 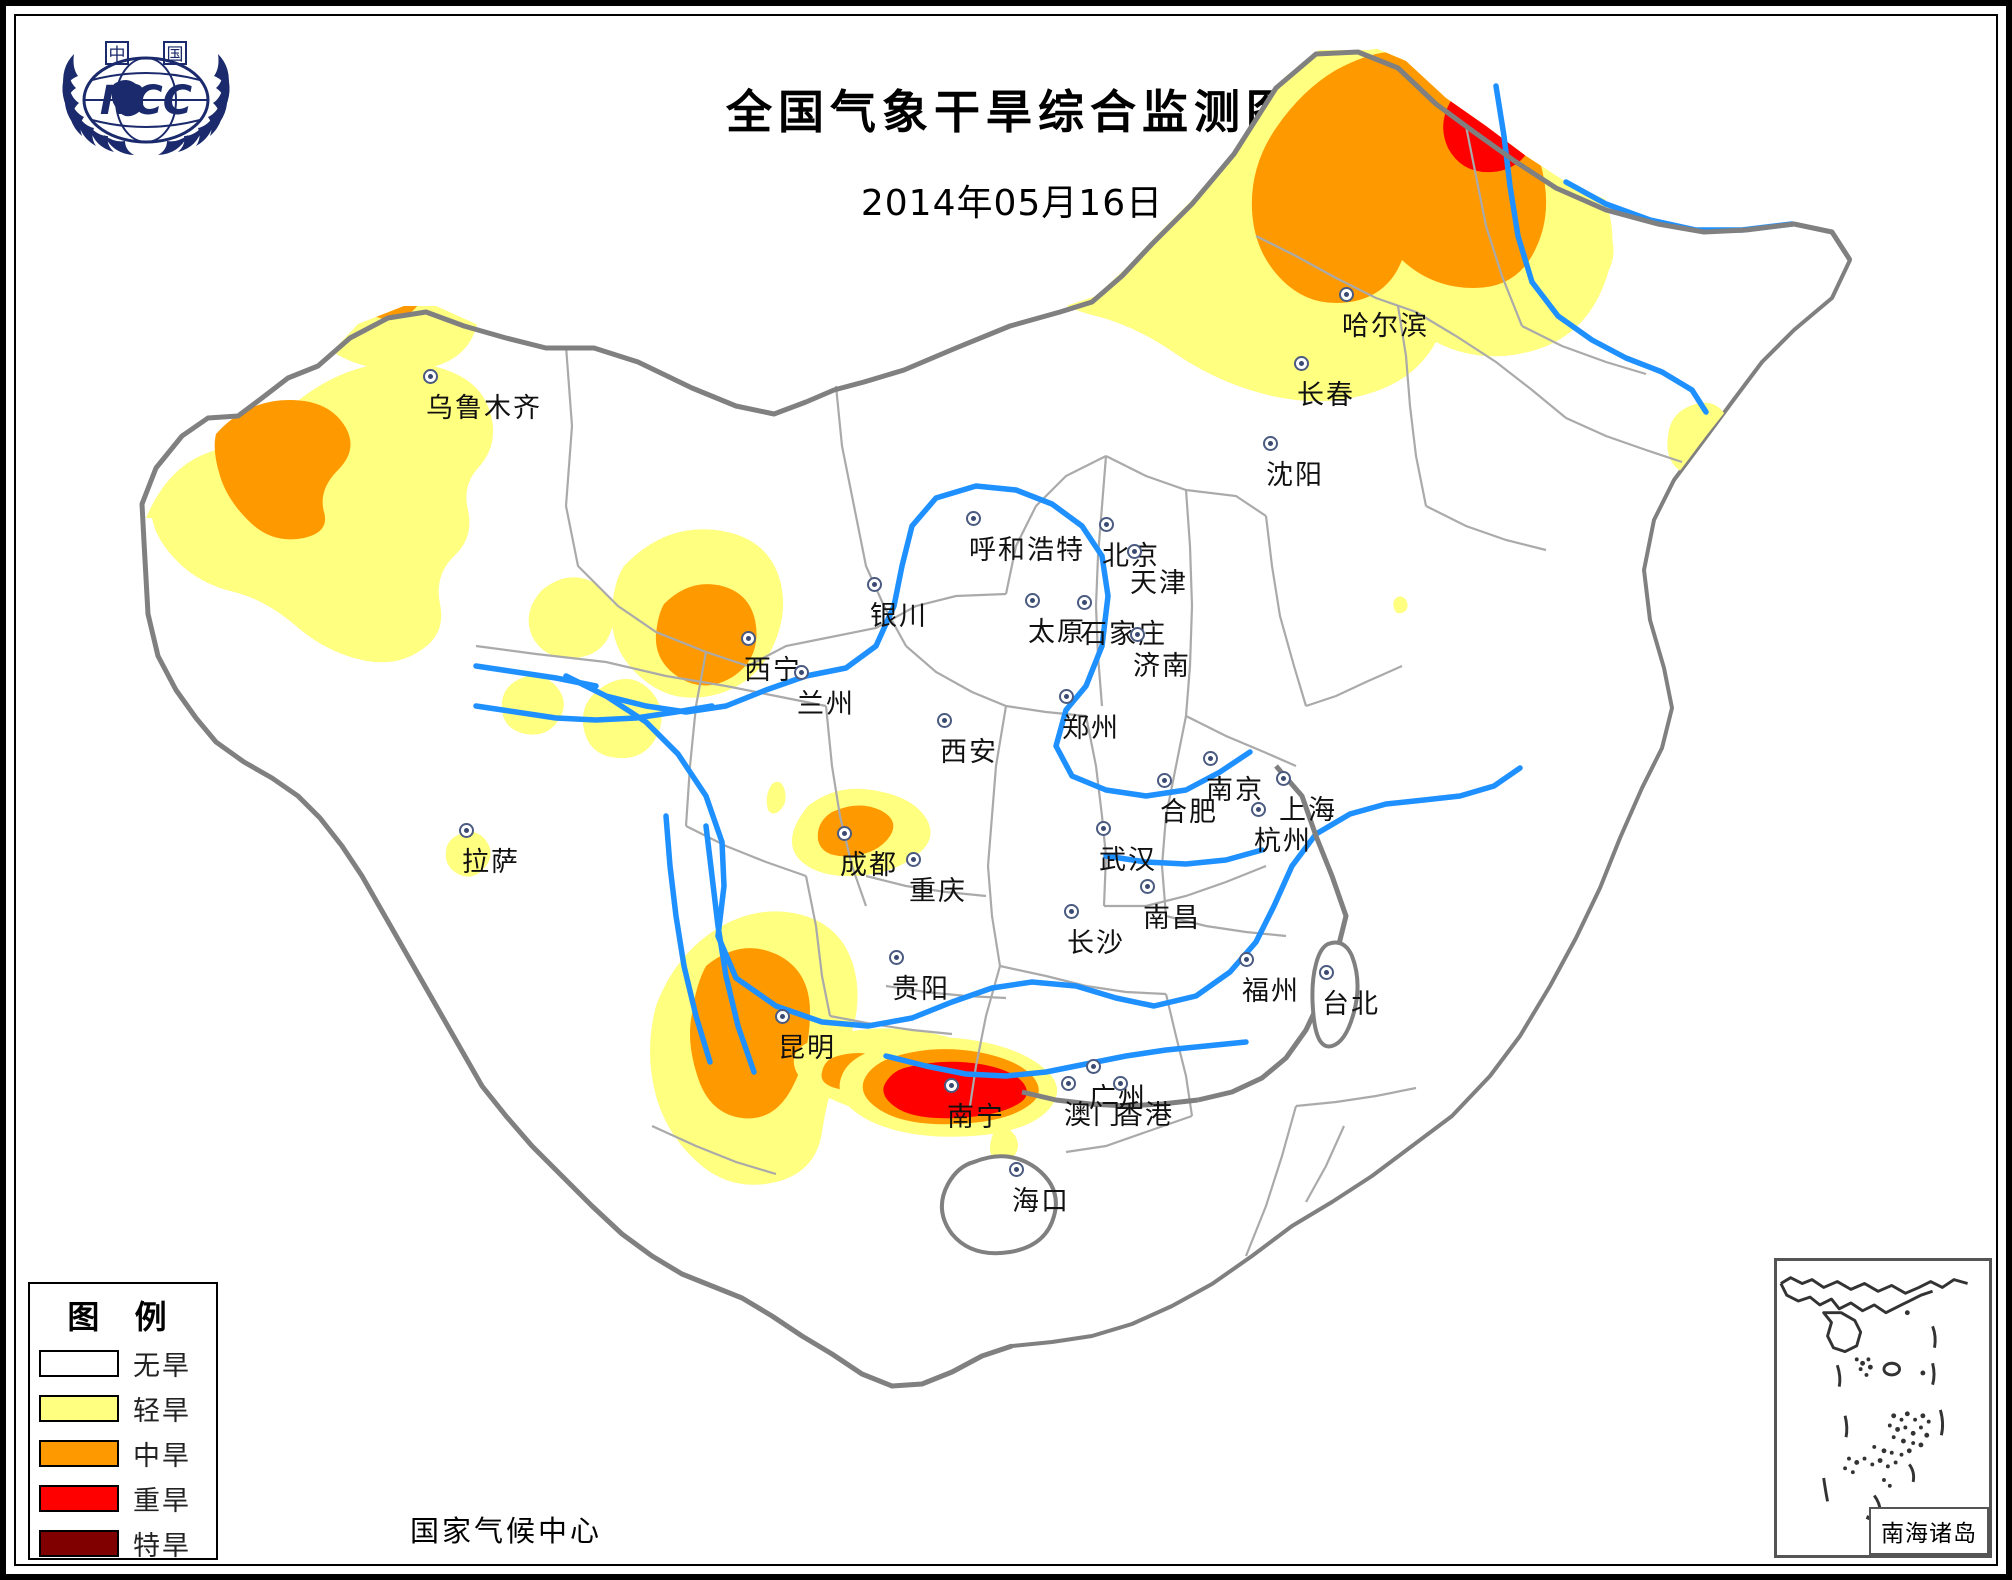 I want to click on south-china-sea-inset: 南海诸岛, so click(x=1883, y=1408).